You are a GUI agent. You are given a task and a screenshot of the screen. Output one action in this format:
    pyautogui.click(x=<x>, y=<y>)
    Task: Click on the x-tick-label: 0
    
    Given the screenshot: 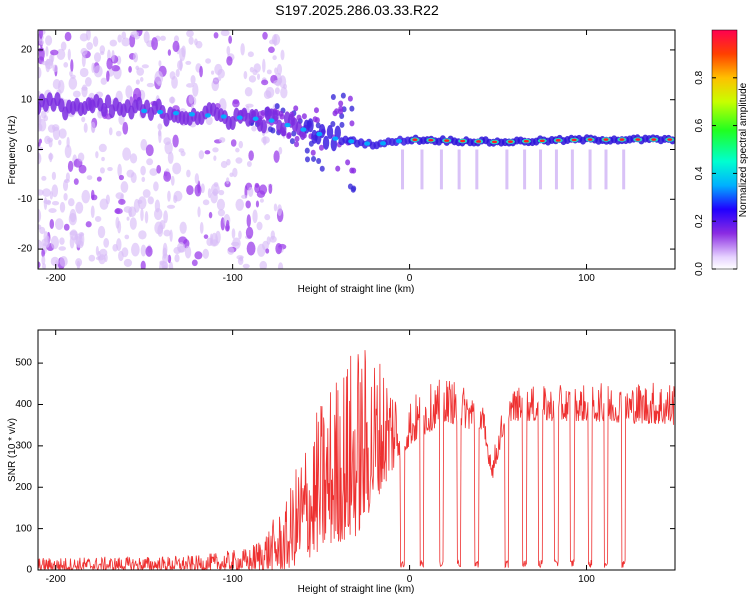 What is the action you would take?
    pyautogui.click(x=410, y=579)
    